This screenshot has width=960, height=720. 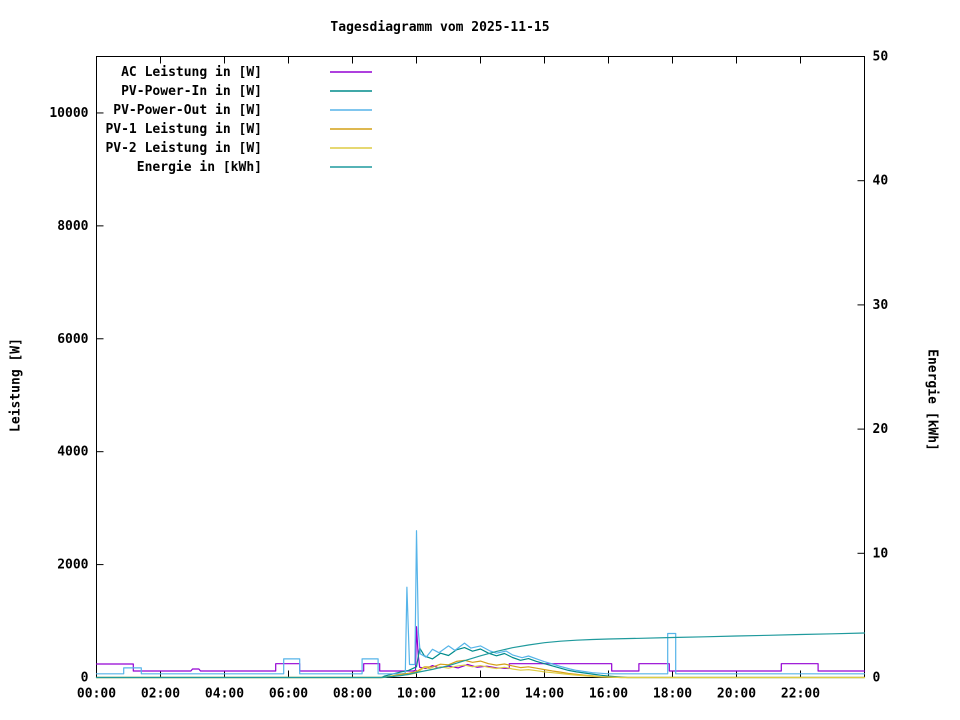 I want to click on x-tick-label: 04:00, so click(x=224, y=694).